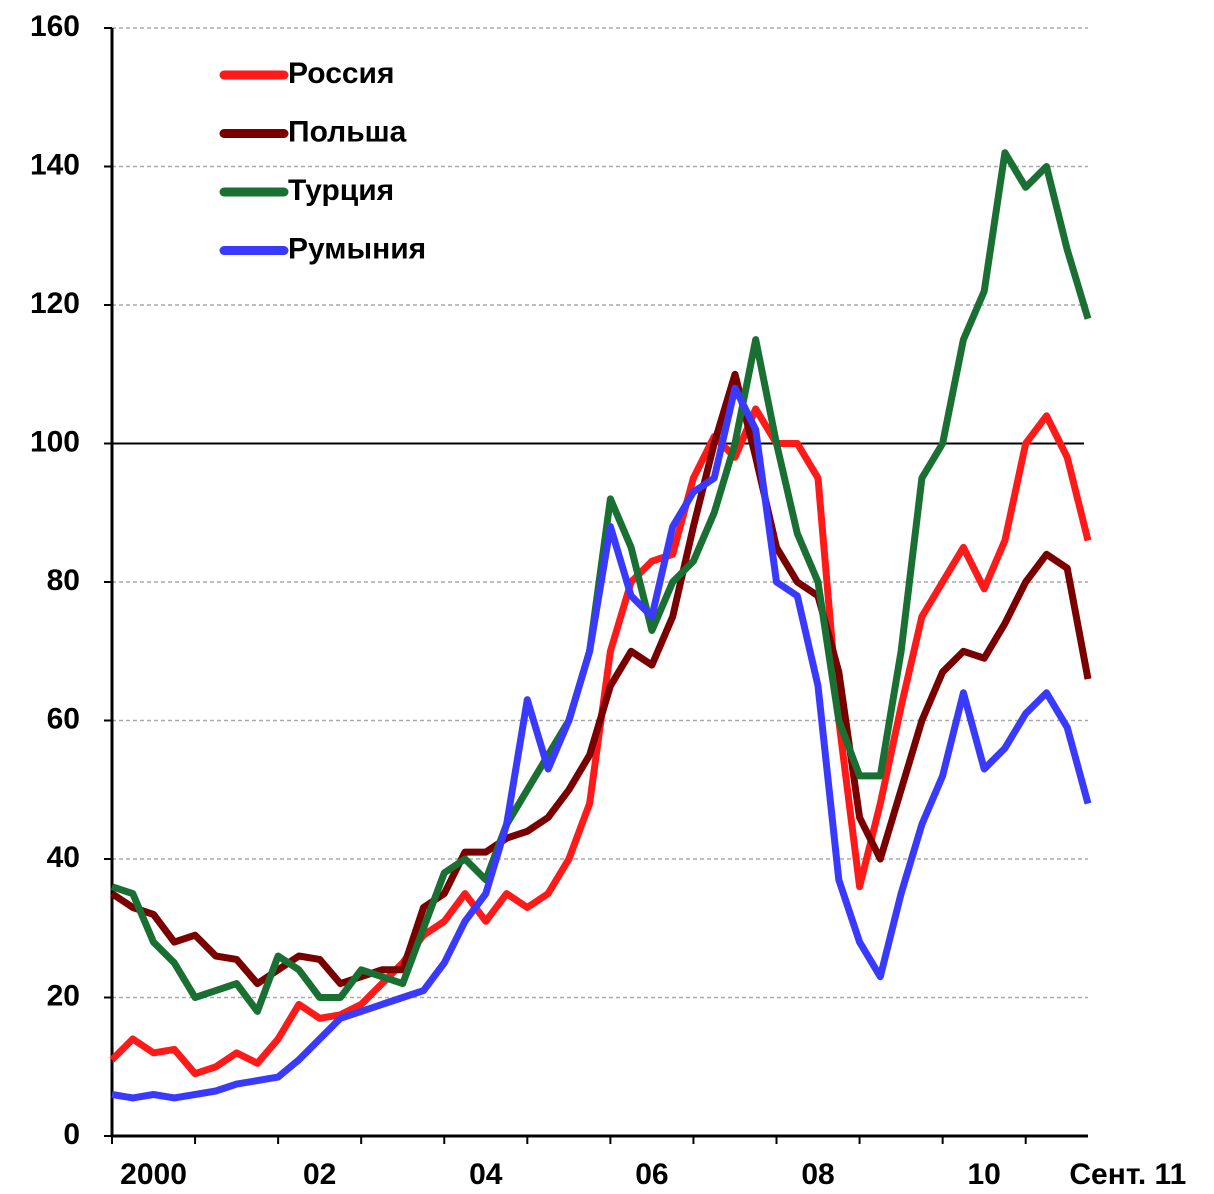 This screenshot has width=1214, height=1194. What do you see at coordinates (319, 1174) in the screenshot?
I see `x-tick-label: 02` at bounding box center [319, 1174].